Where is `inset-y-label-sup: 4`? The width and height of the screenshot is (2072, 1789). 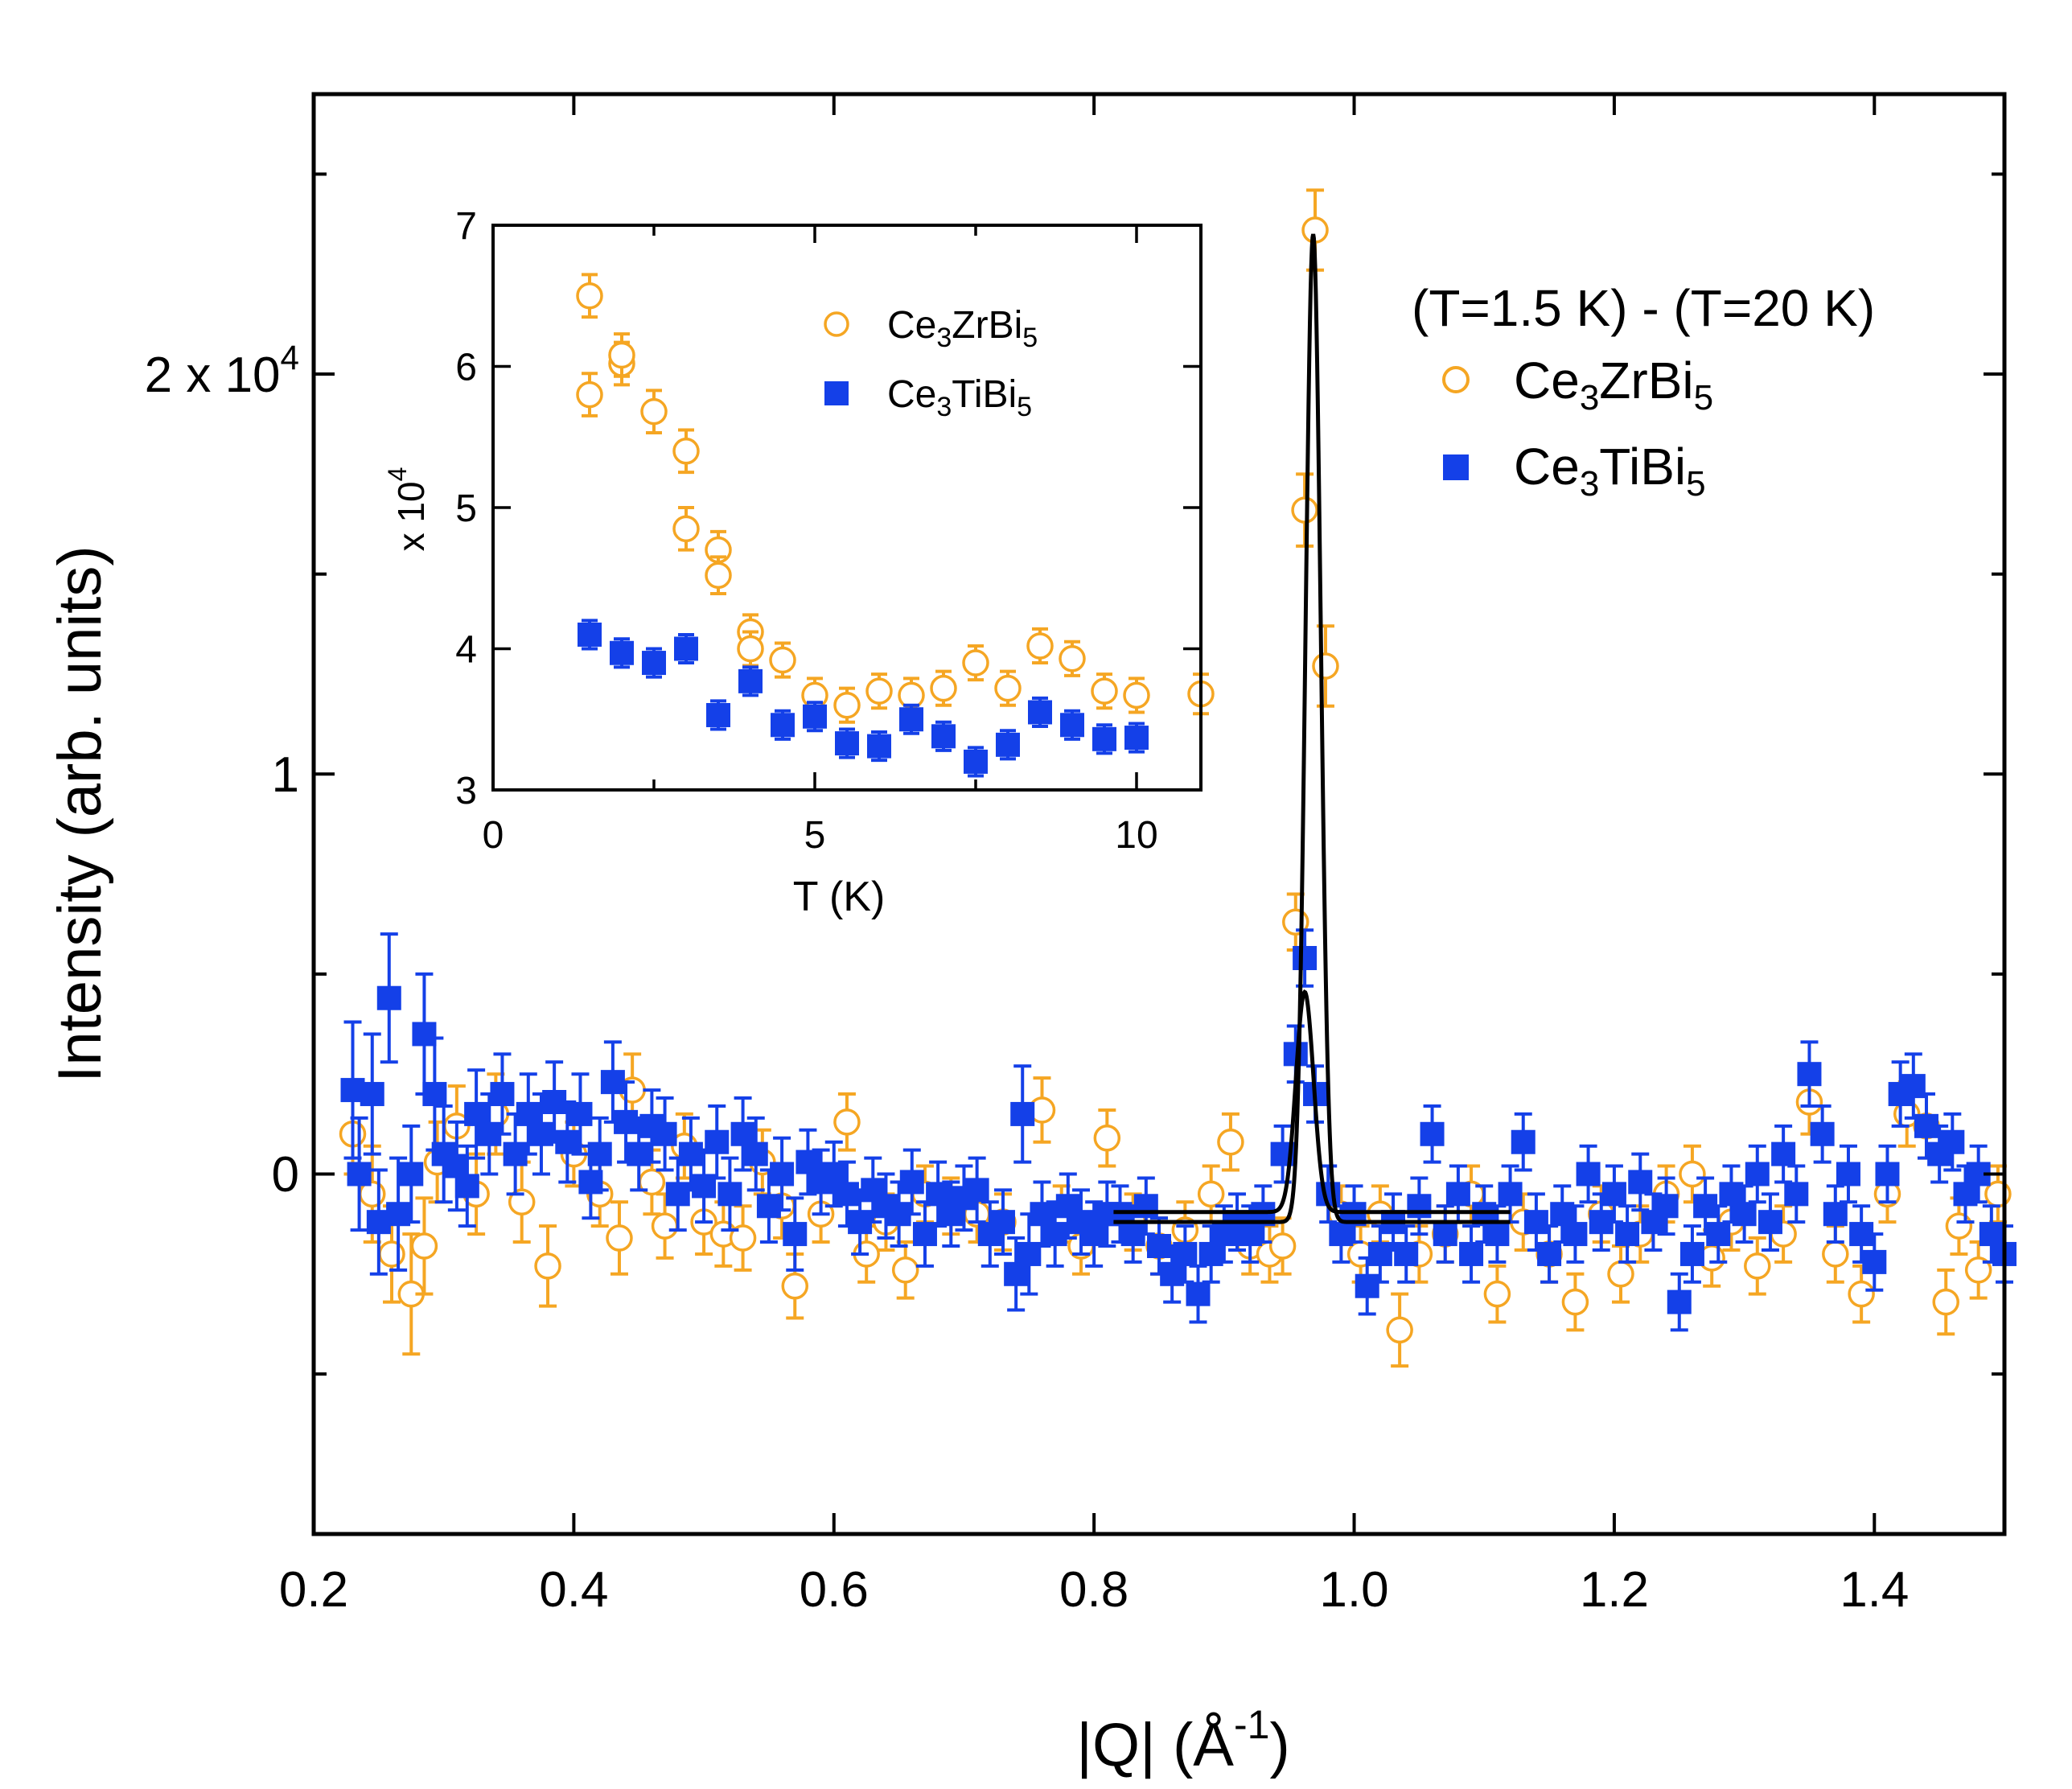
inset-y-label-sup: 4 is located at coordinates (397, 474).